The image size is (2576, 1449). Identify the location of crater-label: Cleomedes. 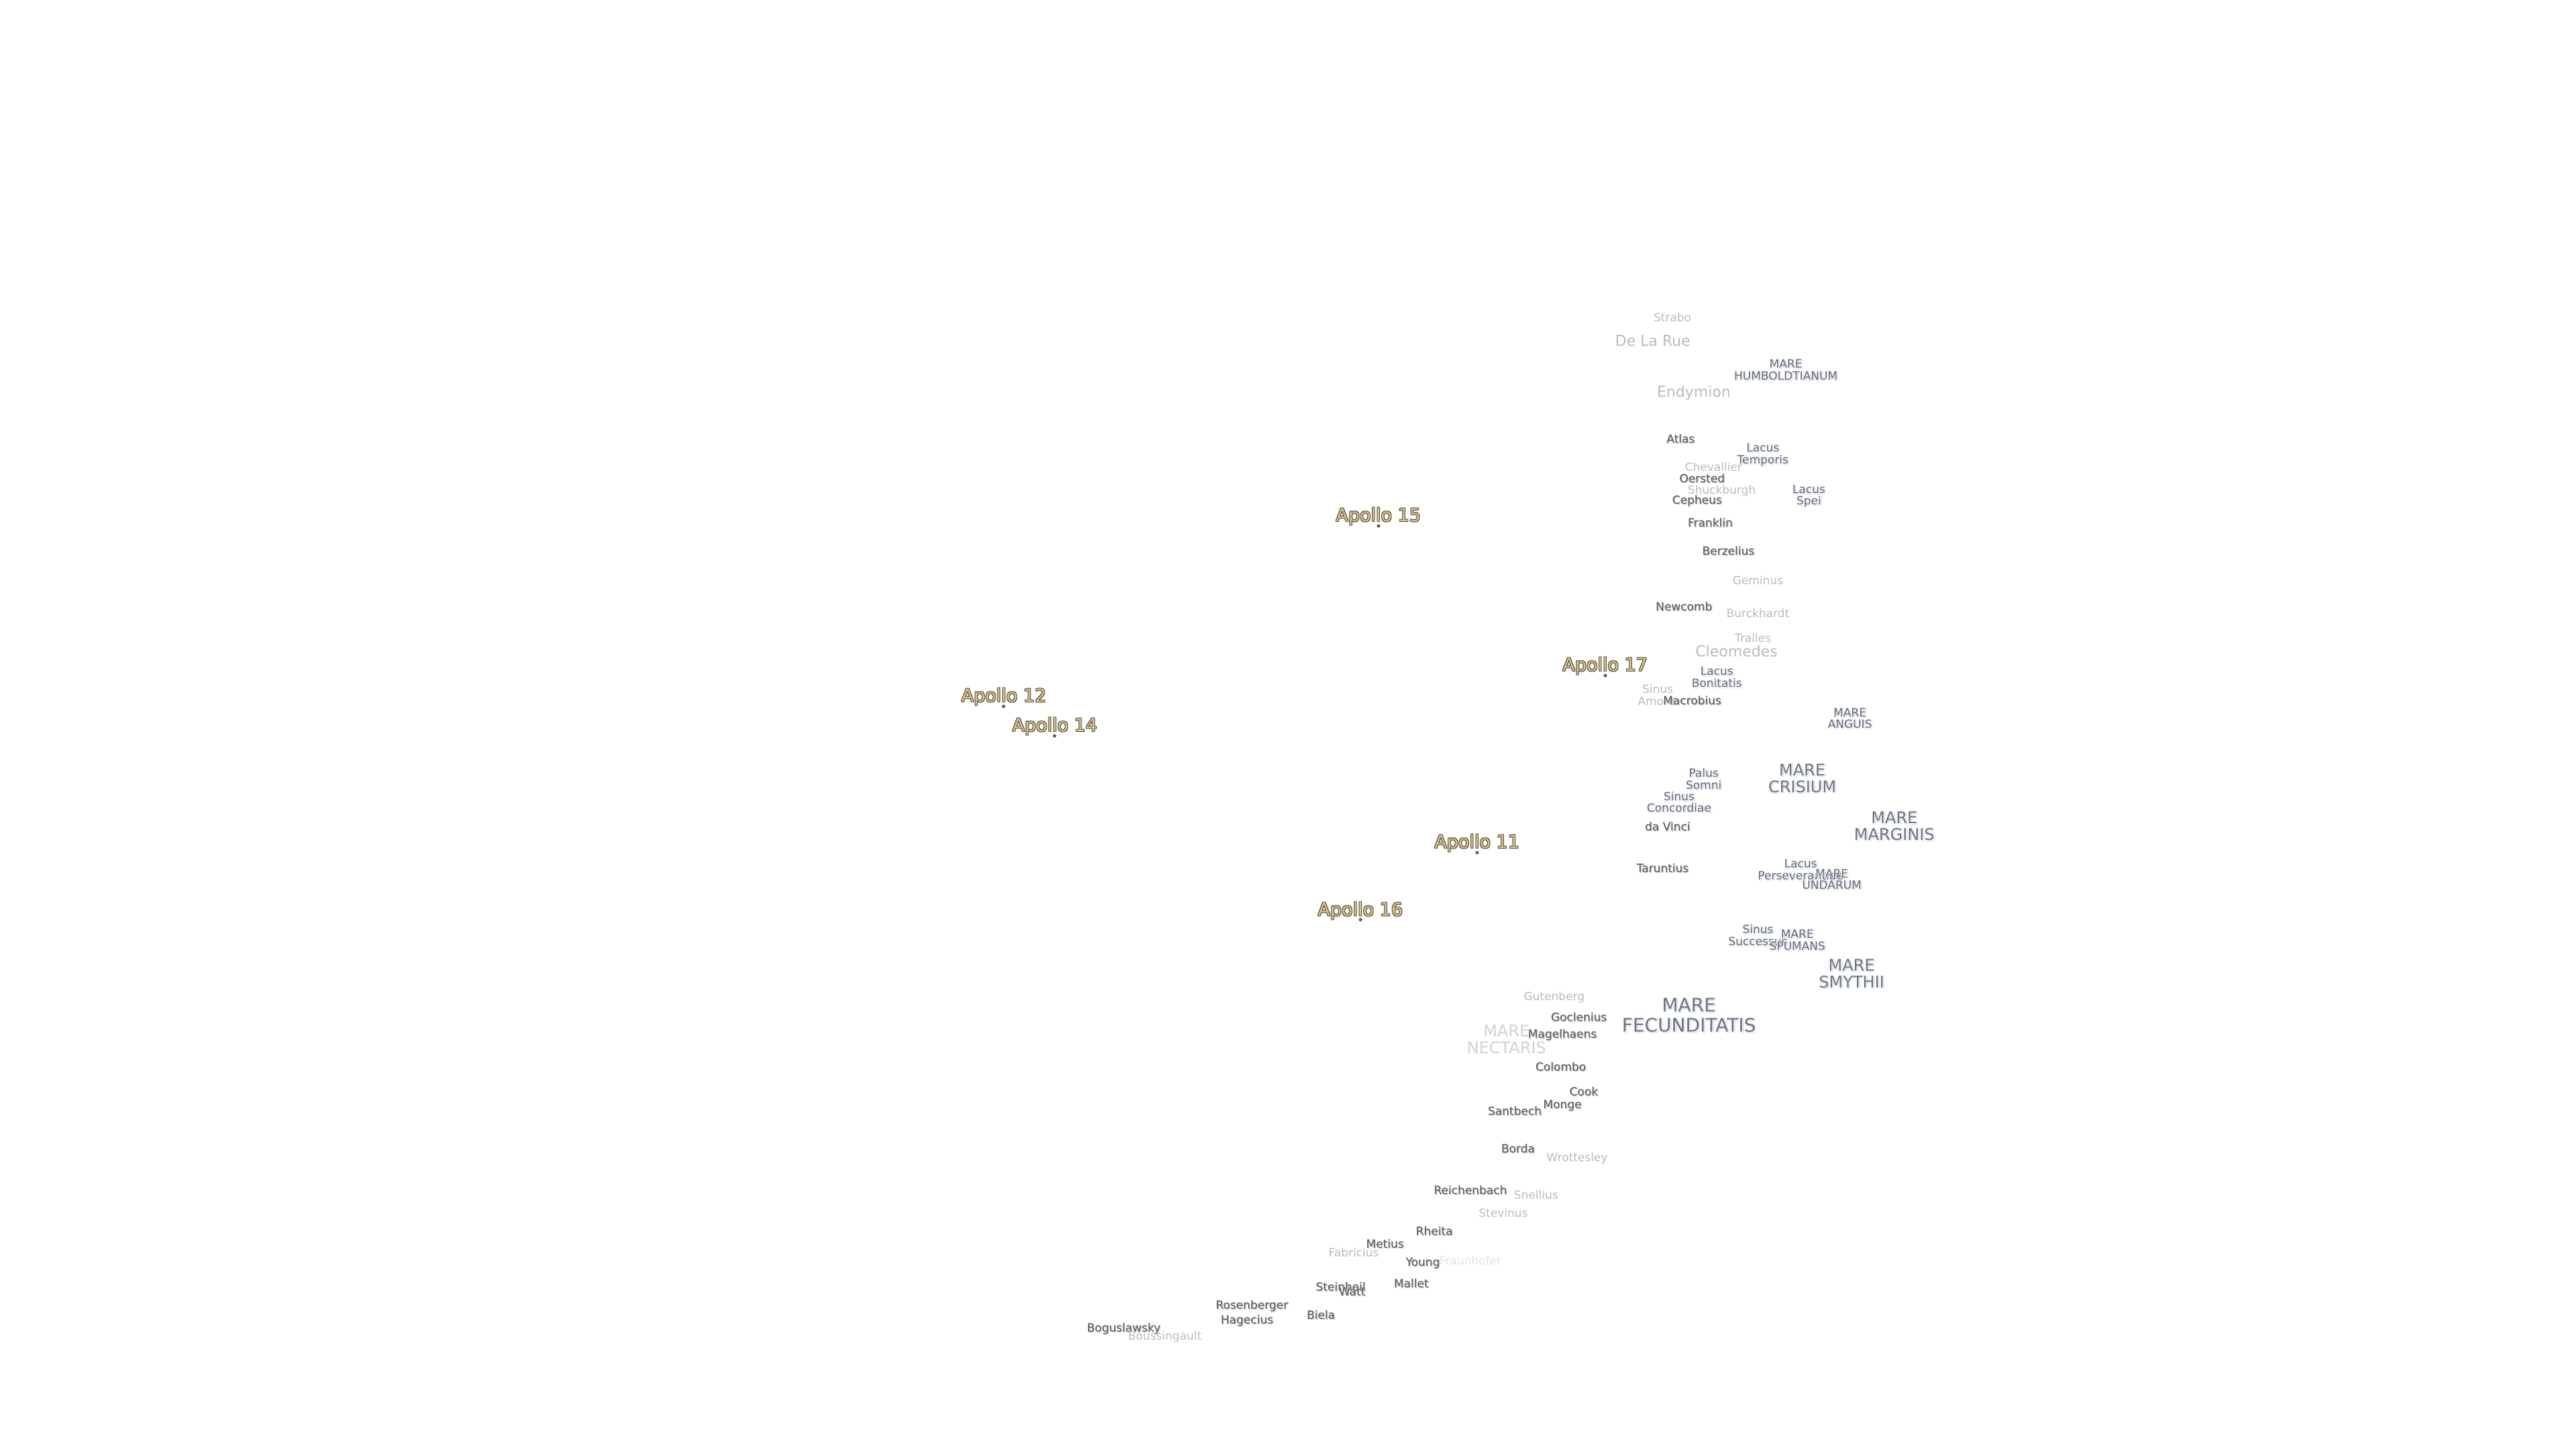
(1736, 652).